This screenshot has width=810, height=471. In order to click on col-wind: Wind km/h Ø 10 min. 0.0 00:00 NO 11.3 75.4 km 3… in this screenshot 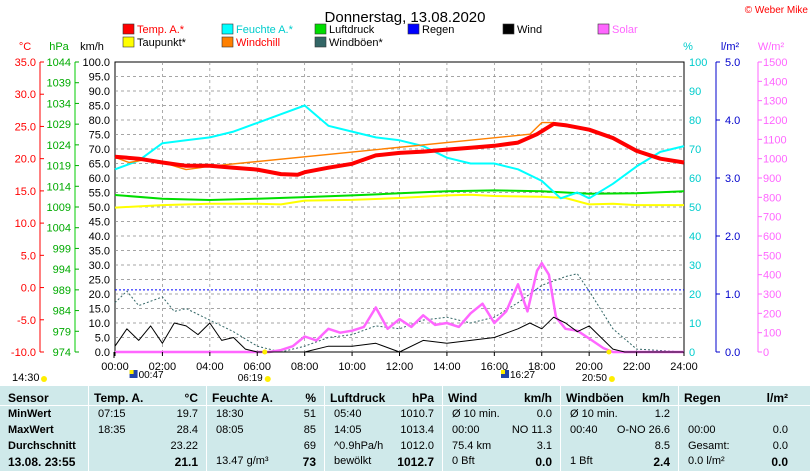, I will do `click(503, 428)`.